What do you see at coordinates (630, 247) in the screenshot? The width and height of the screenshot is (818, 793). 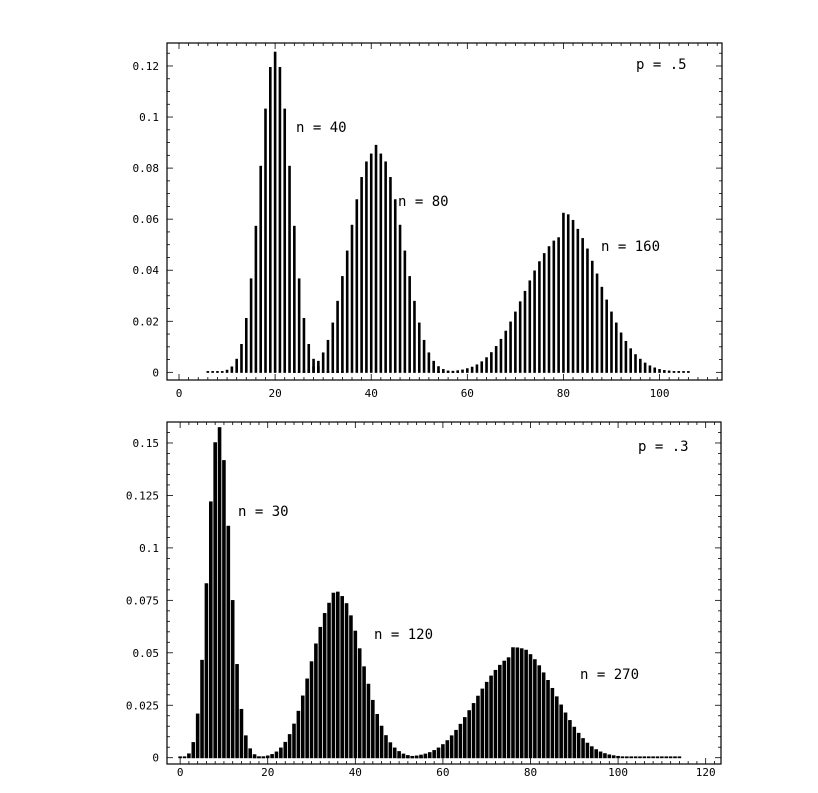 I see `series-label-n160: n = 160` at bounding box center [630, 247].